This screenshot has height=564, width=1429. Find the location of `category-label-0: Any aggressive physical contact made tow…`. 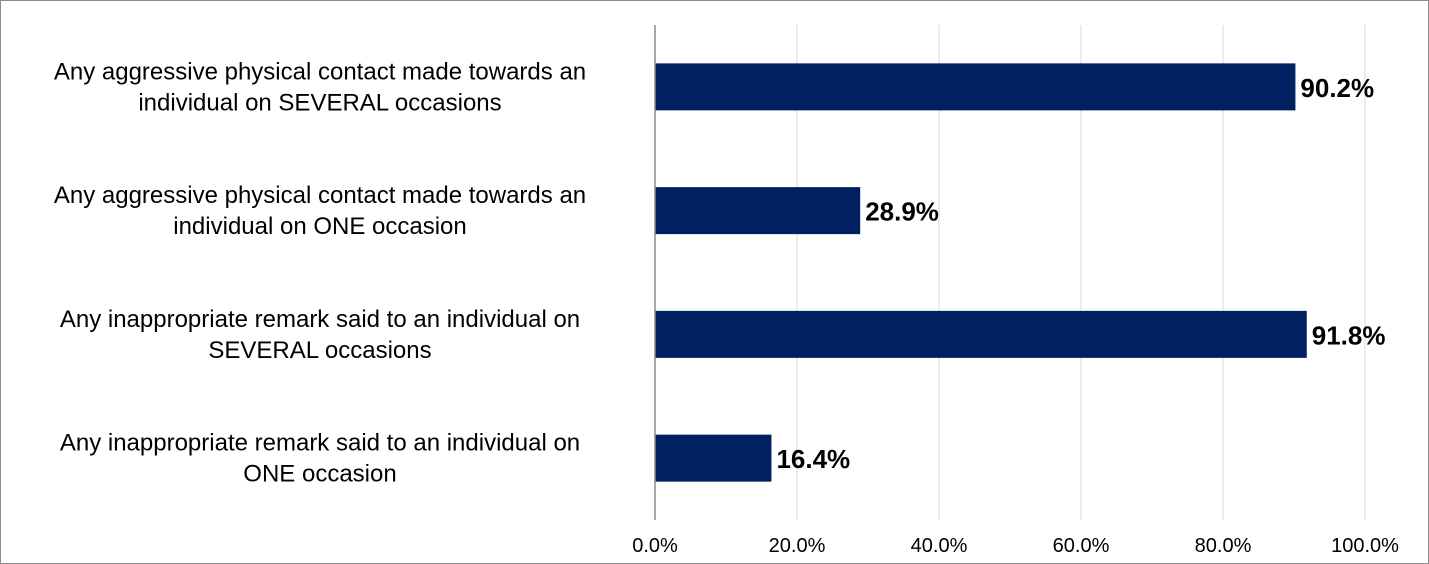

category-label-0: Any aggressive physical contact made tow… is located at coordinates (320, 87).